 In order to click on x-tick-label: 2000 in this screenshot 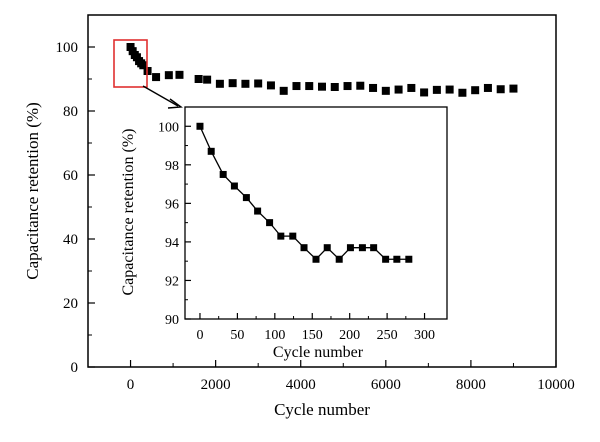, I will do `click(216, 385)`.